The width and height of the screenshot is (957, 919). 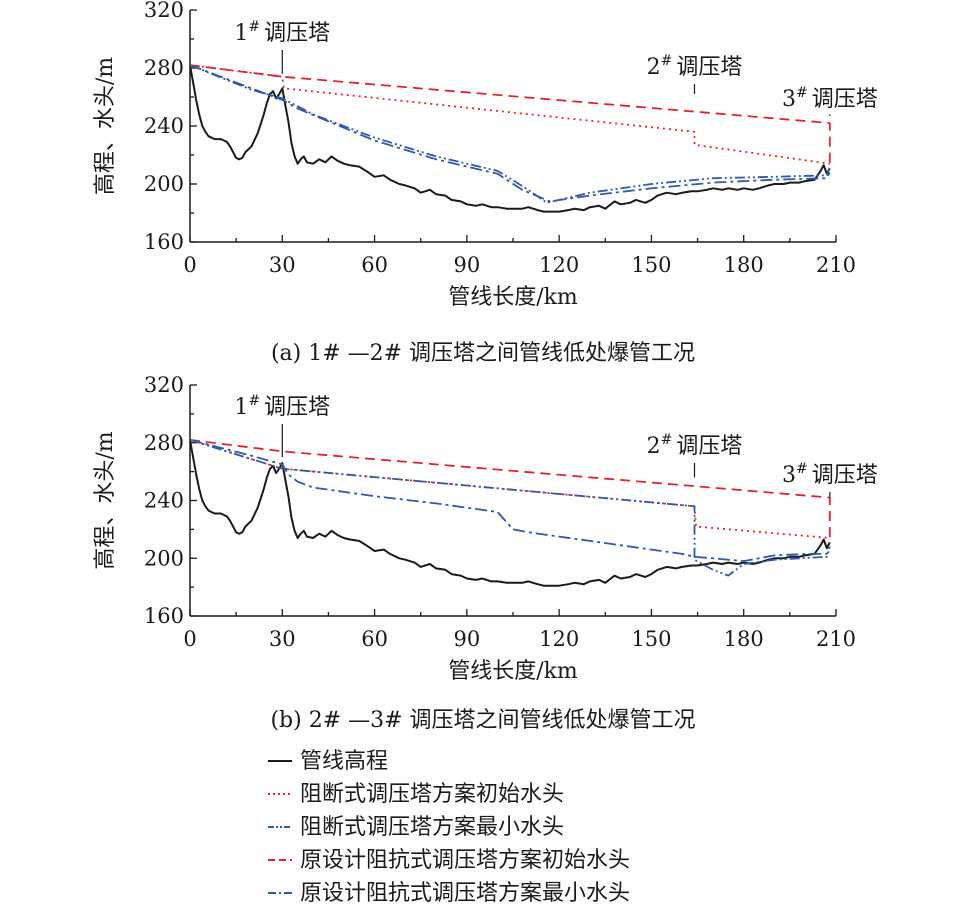 What do you see at coordinates (432, 827) in the screenshot?
I see `legend-label-blocking_min: 阻断式调压塔方案最小水头` at bounding box center [432, 827].